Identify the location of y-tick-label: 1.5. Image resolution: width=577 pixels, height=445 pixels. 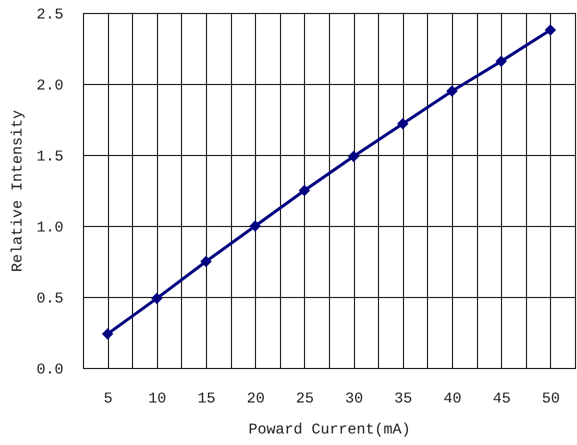
(50, 157).